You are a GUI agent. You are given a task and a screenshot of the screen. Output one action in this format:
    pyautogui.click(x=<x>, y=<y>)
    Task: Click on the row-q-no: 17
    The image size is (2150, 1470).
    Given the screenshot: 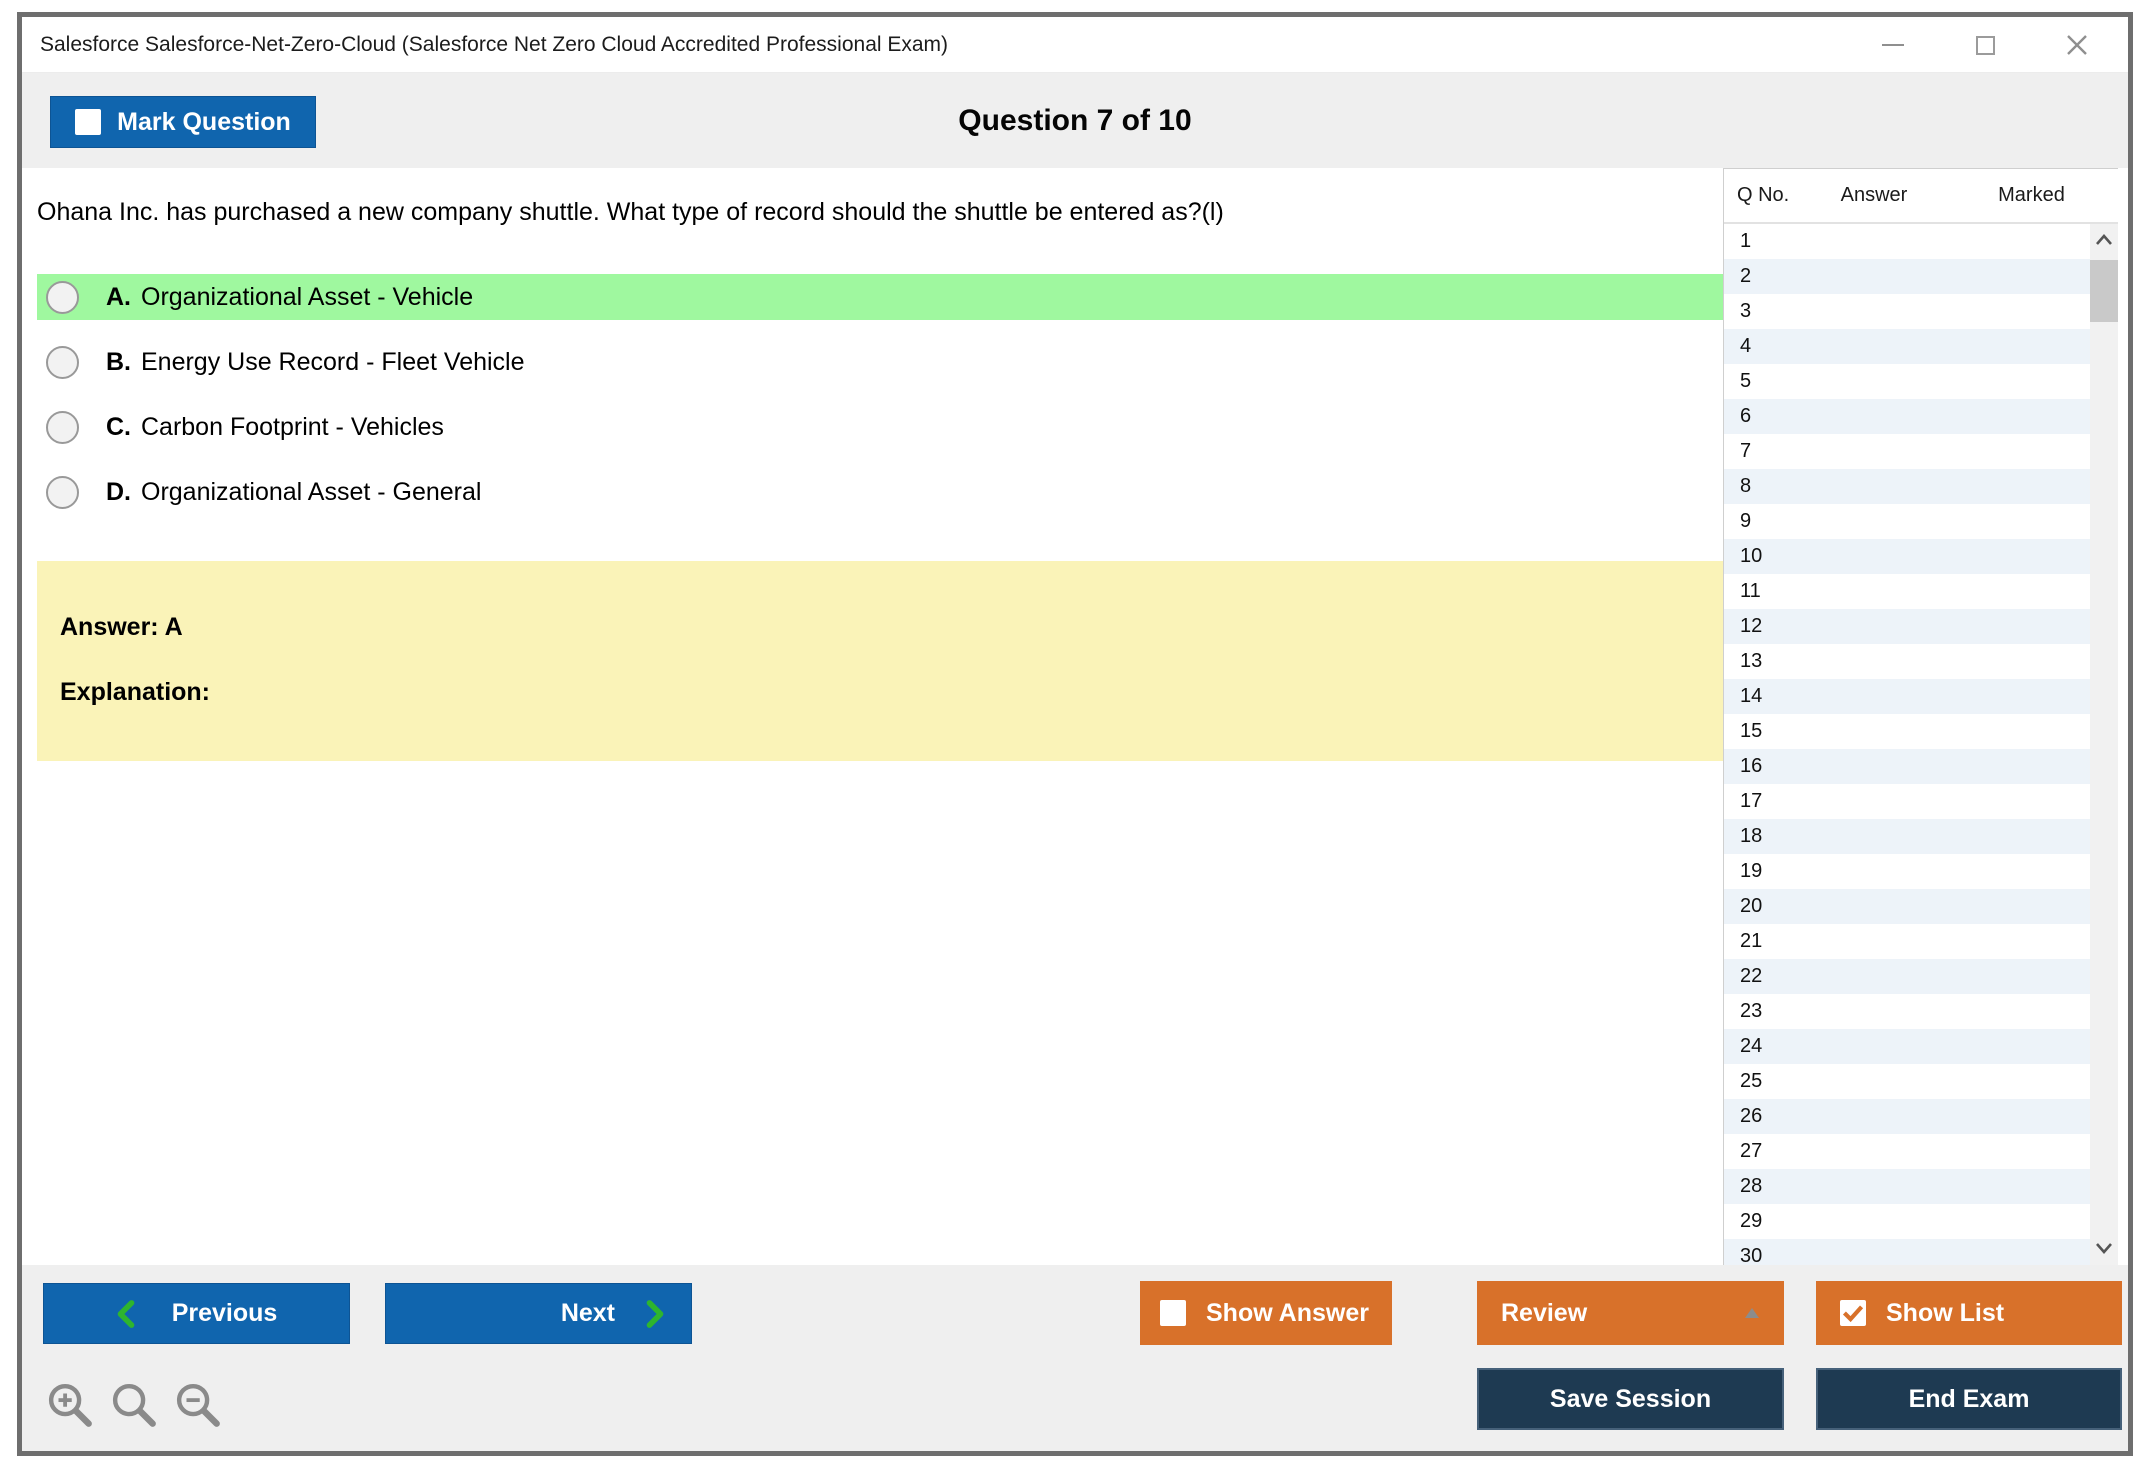 What is the action you would take?
    pyautogui.click(x=1751, y=801)
    